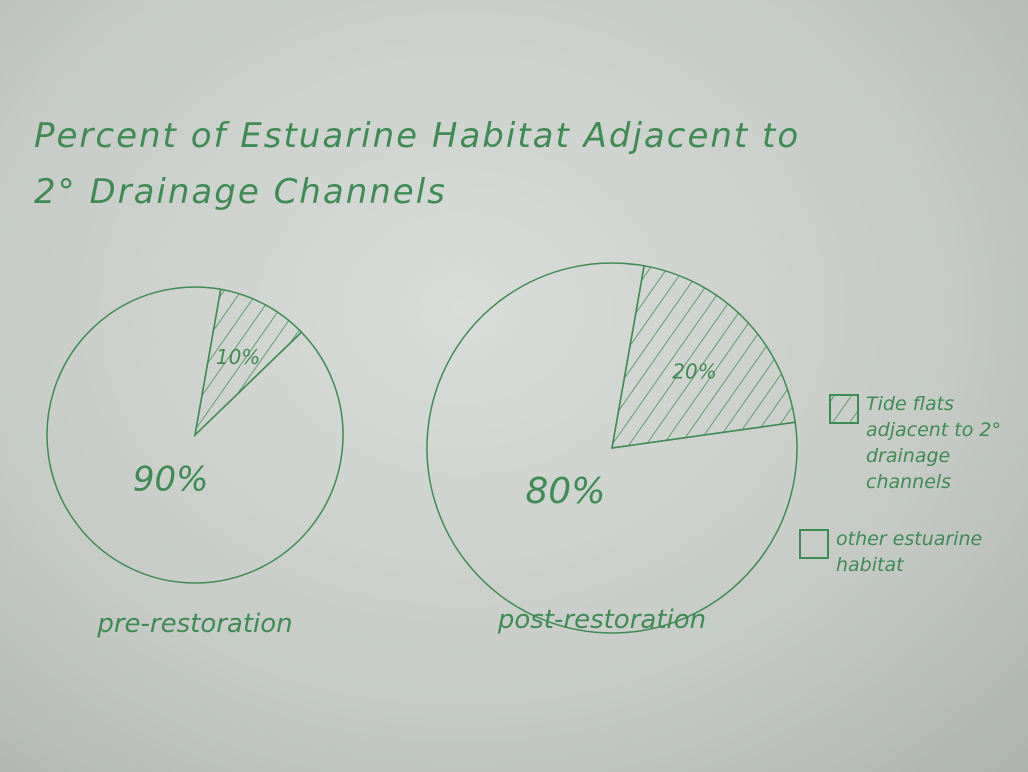 The image size is (1028, 772). What do you see at coordinates (565, 491) in the screenshot?
I see `data-label: 80%` at bounding box center [565, 491].